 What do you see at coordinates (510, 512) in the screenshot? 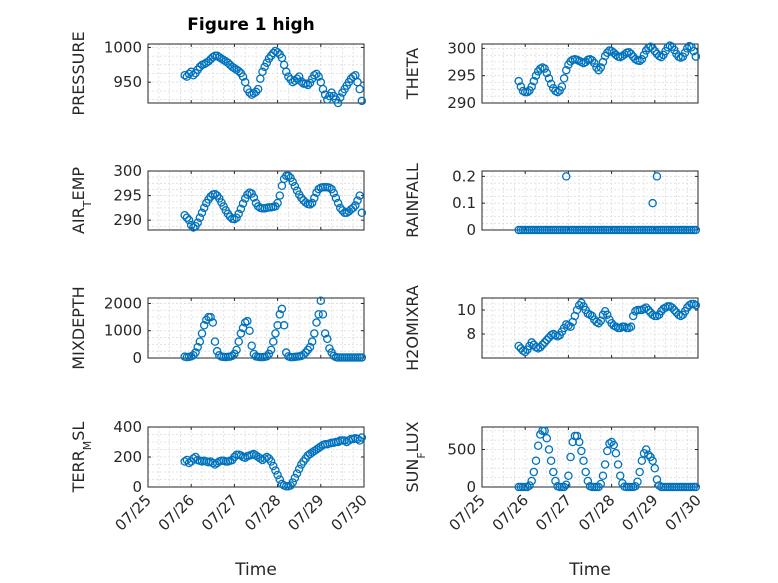
I see `x-tick-label: 07/26` at bounding box center [510, 512].